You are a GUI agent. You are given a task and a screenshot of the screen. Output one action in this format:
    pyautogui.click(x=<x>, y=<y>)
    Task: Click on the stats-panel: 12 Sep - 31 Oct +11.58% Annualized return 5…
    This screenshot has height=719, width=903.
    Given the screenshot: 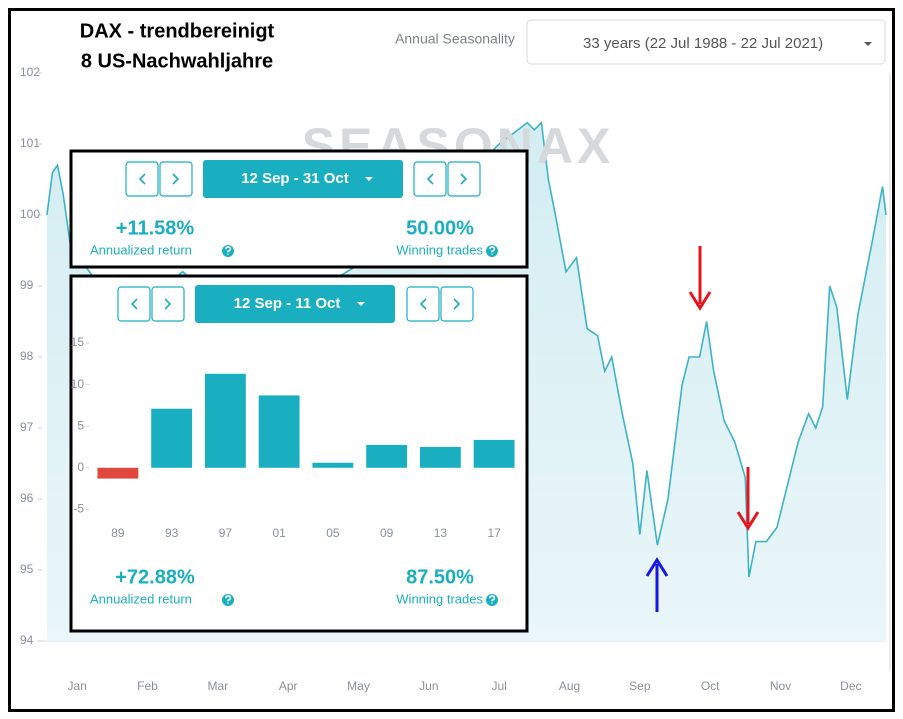 What is the action you would take?
    pyautogui.click(x=299, y=209)
    